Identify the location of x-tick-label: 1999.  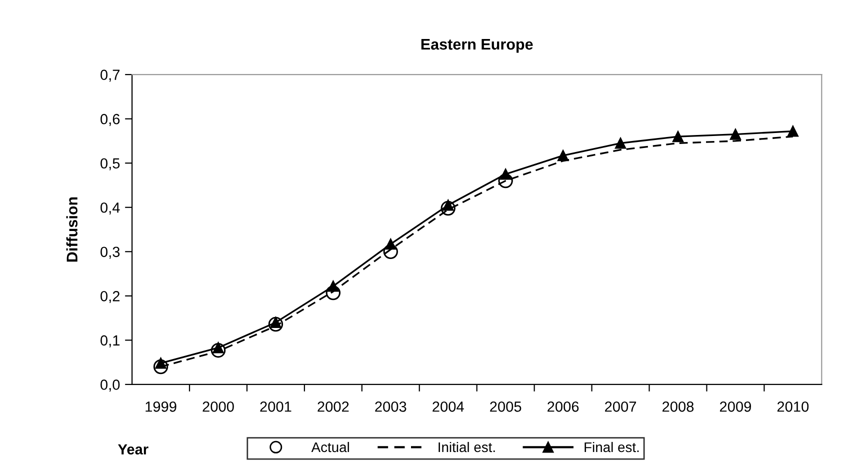
(161, 407).